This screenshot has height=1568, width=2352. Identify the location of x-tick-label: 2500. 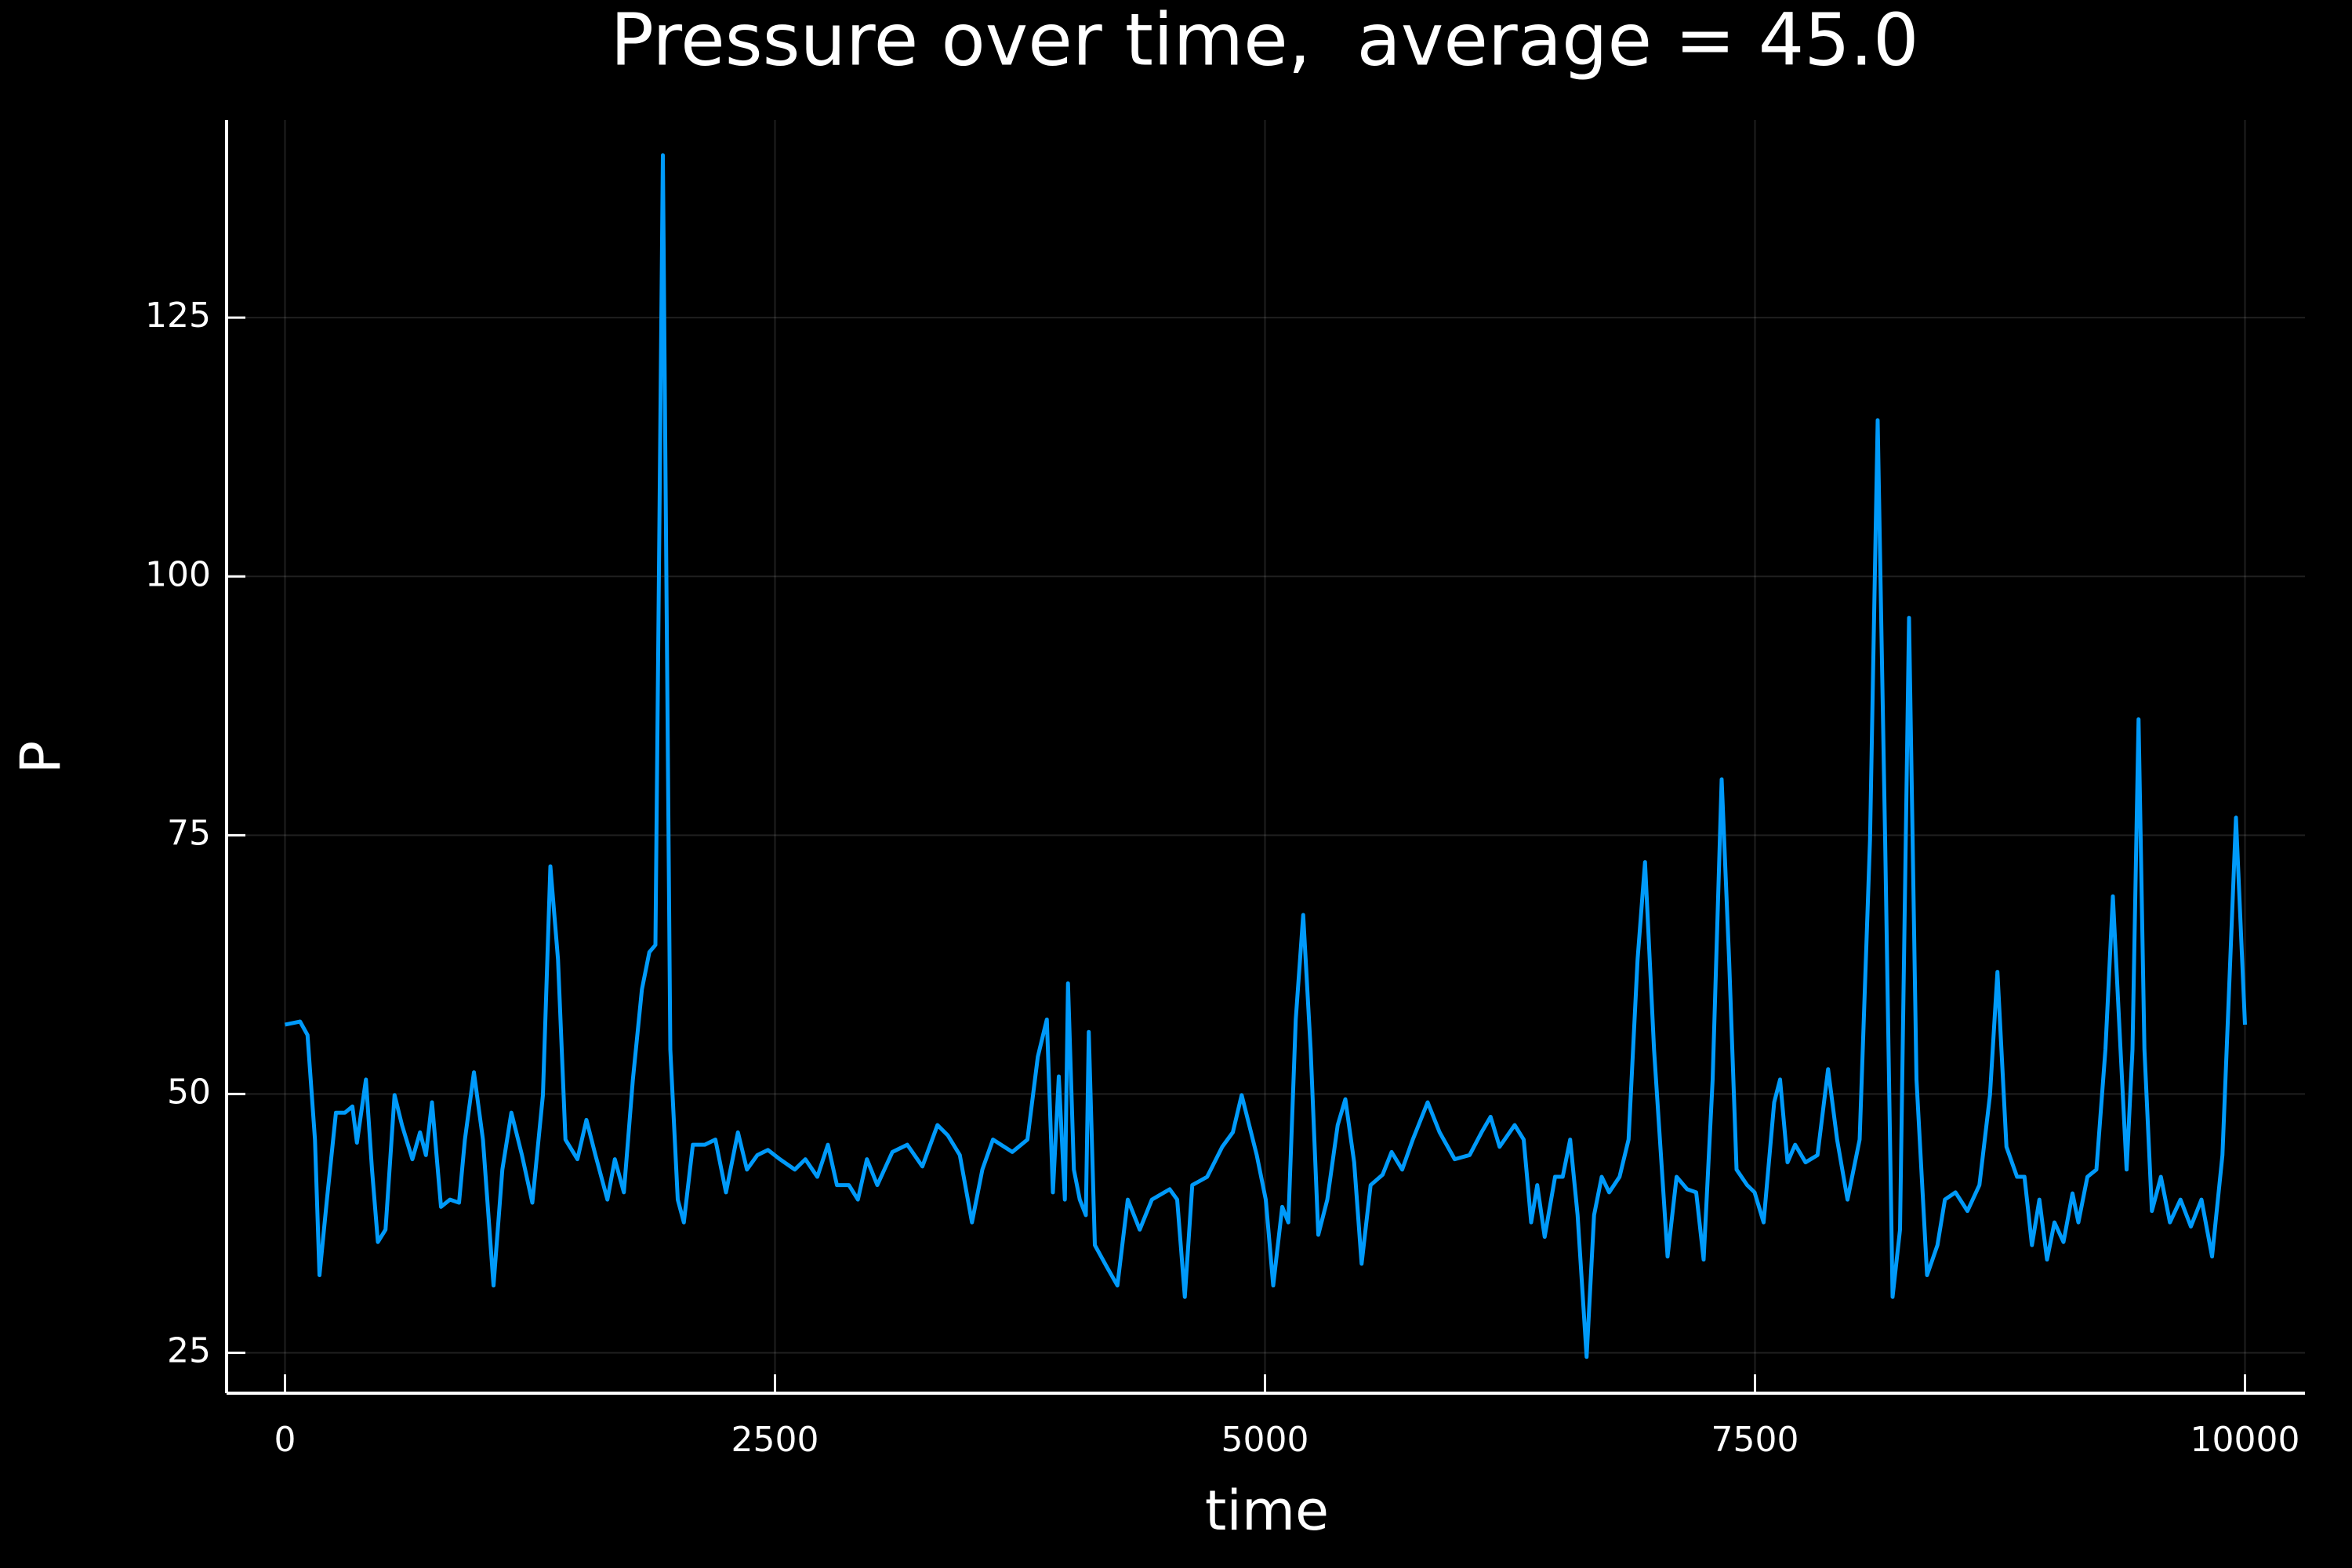
(775, 1440).